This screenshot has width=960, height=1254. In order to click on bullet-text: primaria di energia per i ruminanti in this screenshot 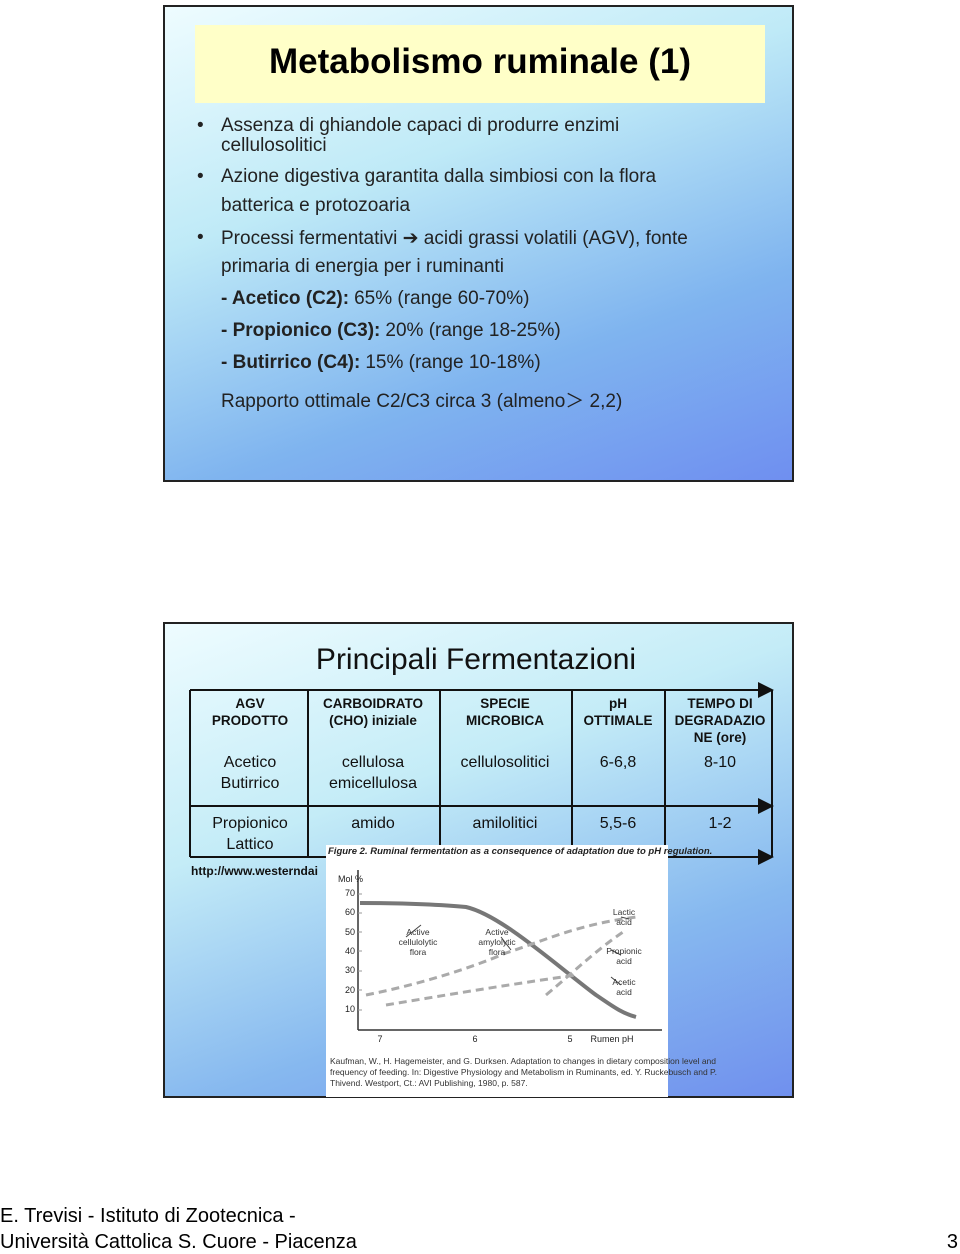, I will do `click(363, 266)`.